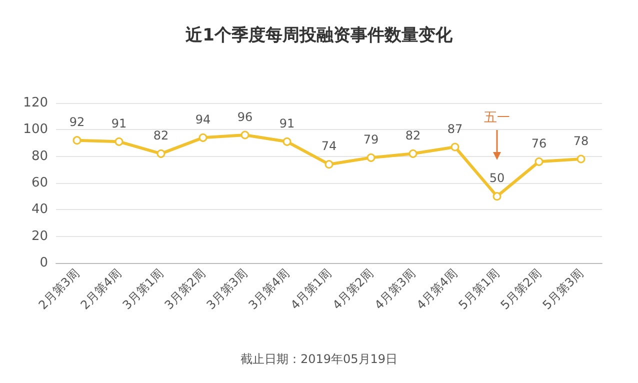 This screenshot has width=638, height=383. I want to click on data-label: 50, so click(497, 178).